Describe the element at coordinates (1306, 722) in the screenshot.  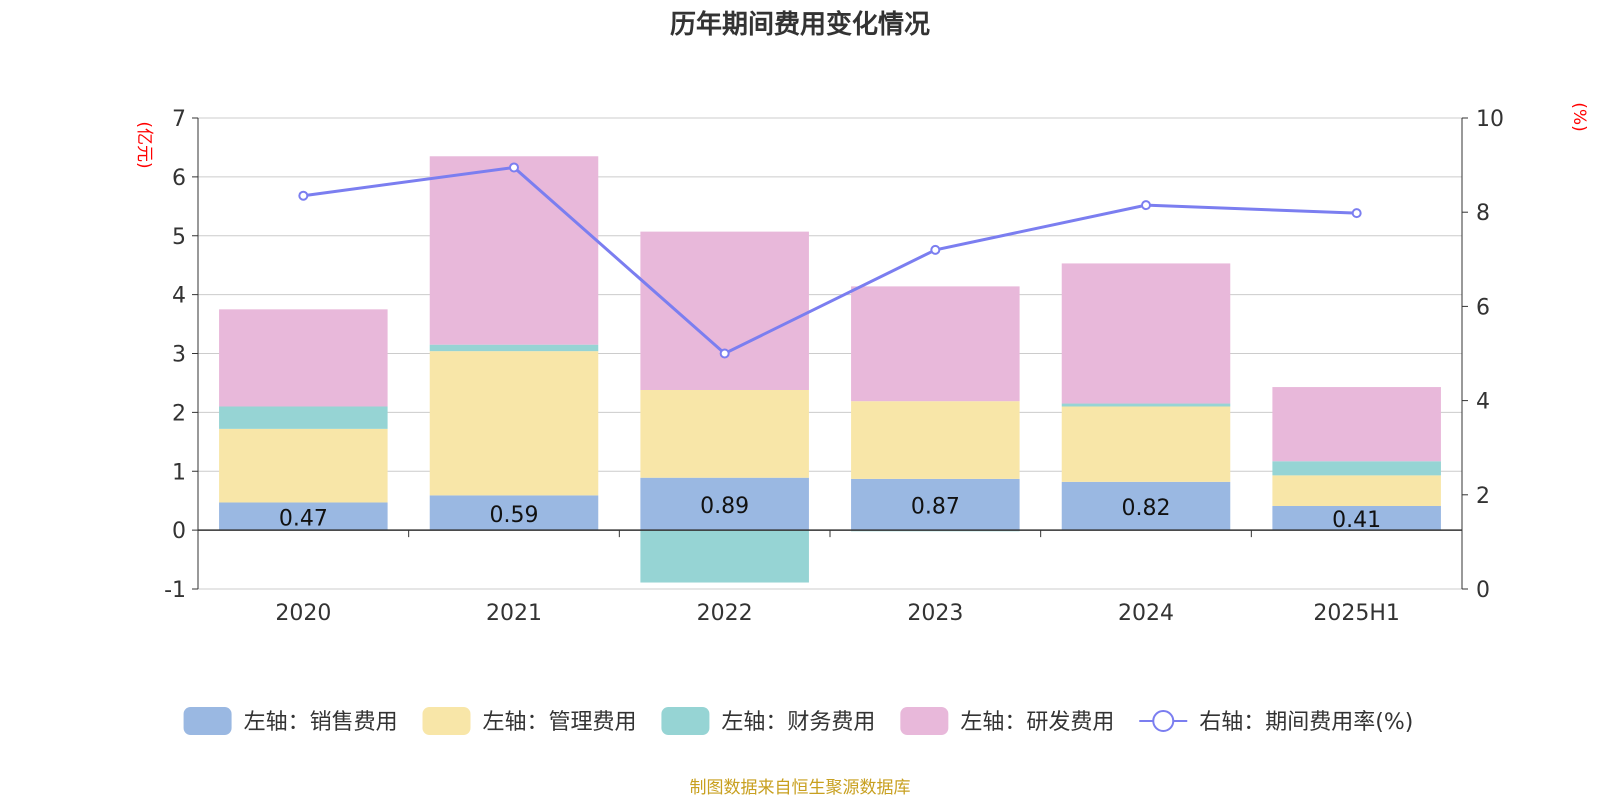
I see `legend-label-rate: 右轴：期间费用率(%)` at that location.